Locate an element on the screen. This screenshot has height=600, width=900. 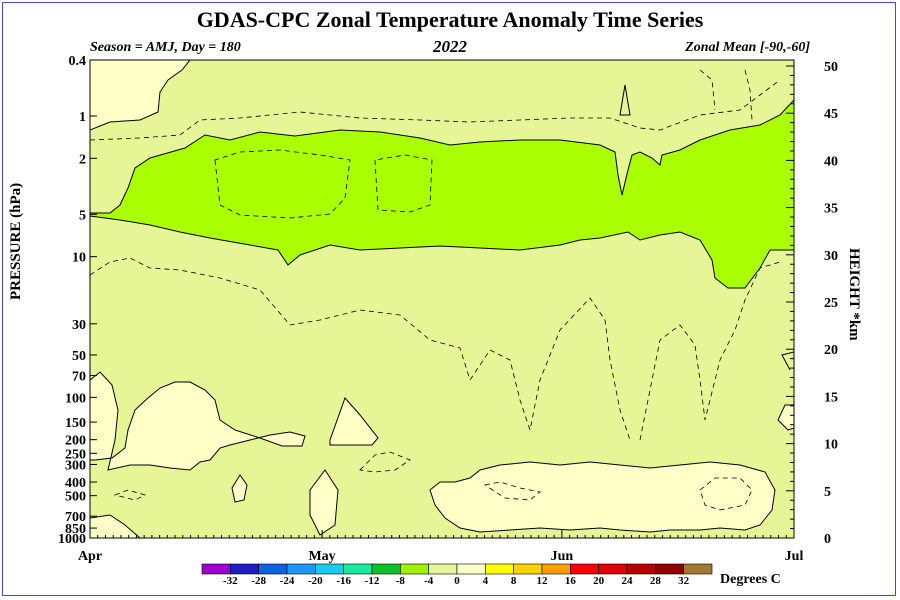
colorbar-level-label: -4 is located at coordinates (429, 581).